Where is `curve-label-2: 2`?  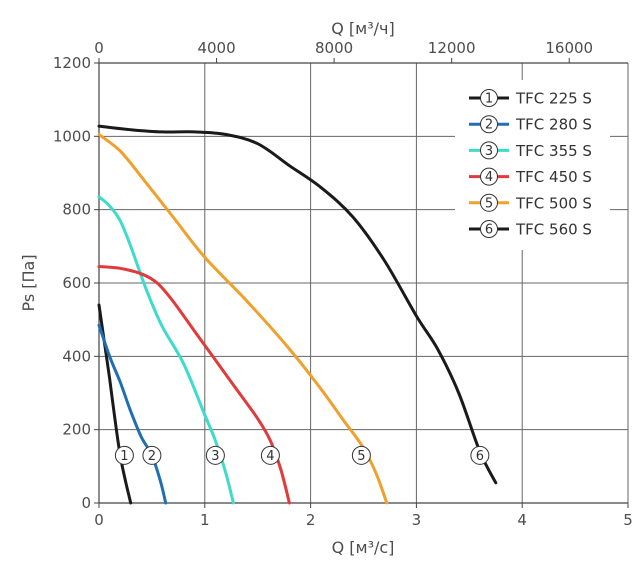 curve-label-2: 2 is located at coordinates (152, 455).